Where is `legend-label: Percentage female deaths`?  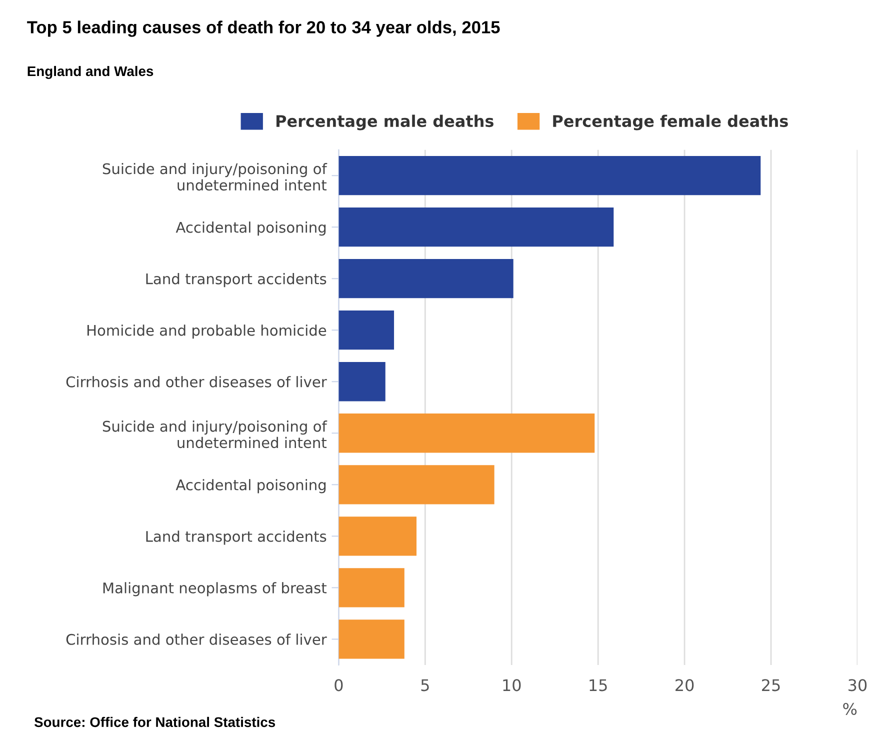 legend-label: Percentage female deaths is located at coordinates (670, 122).